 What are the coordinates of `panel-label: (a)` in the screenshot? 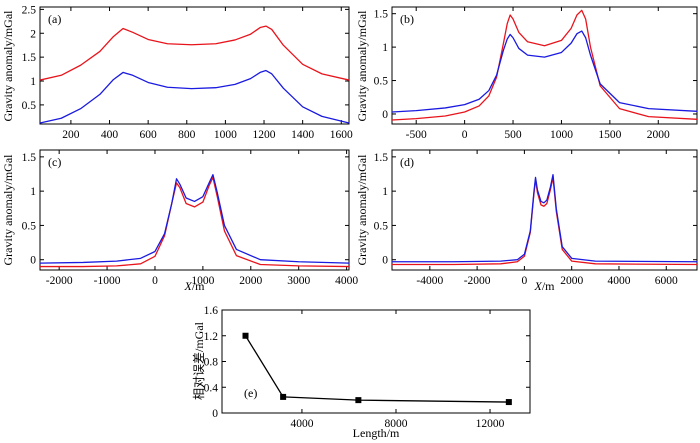 It's located at (54, 19).